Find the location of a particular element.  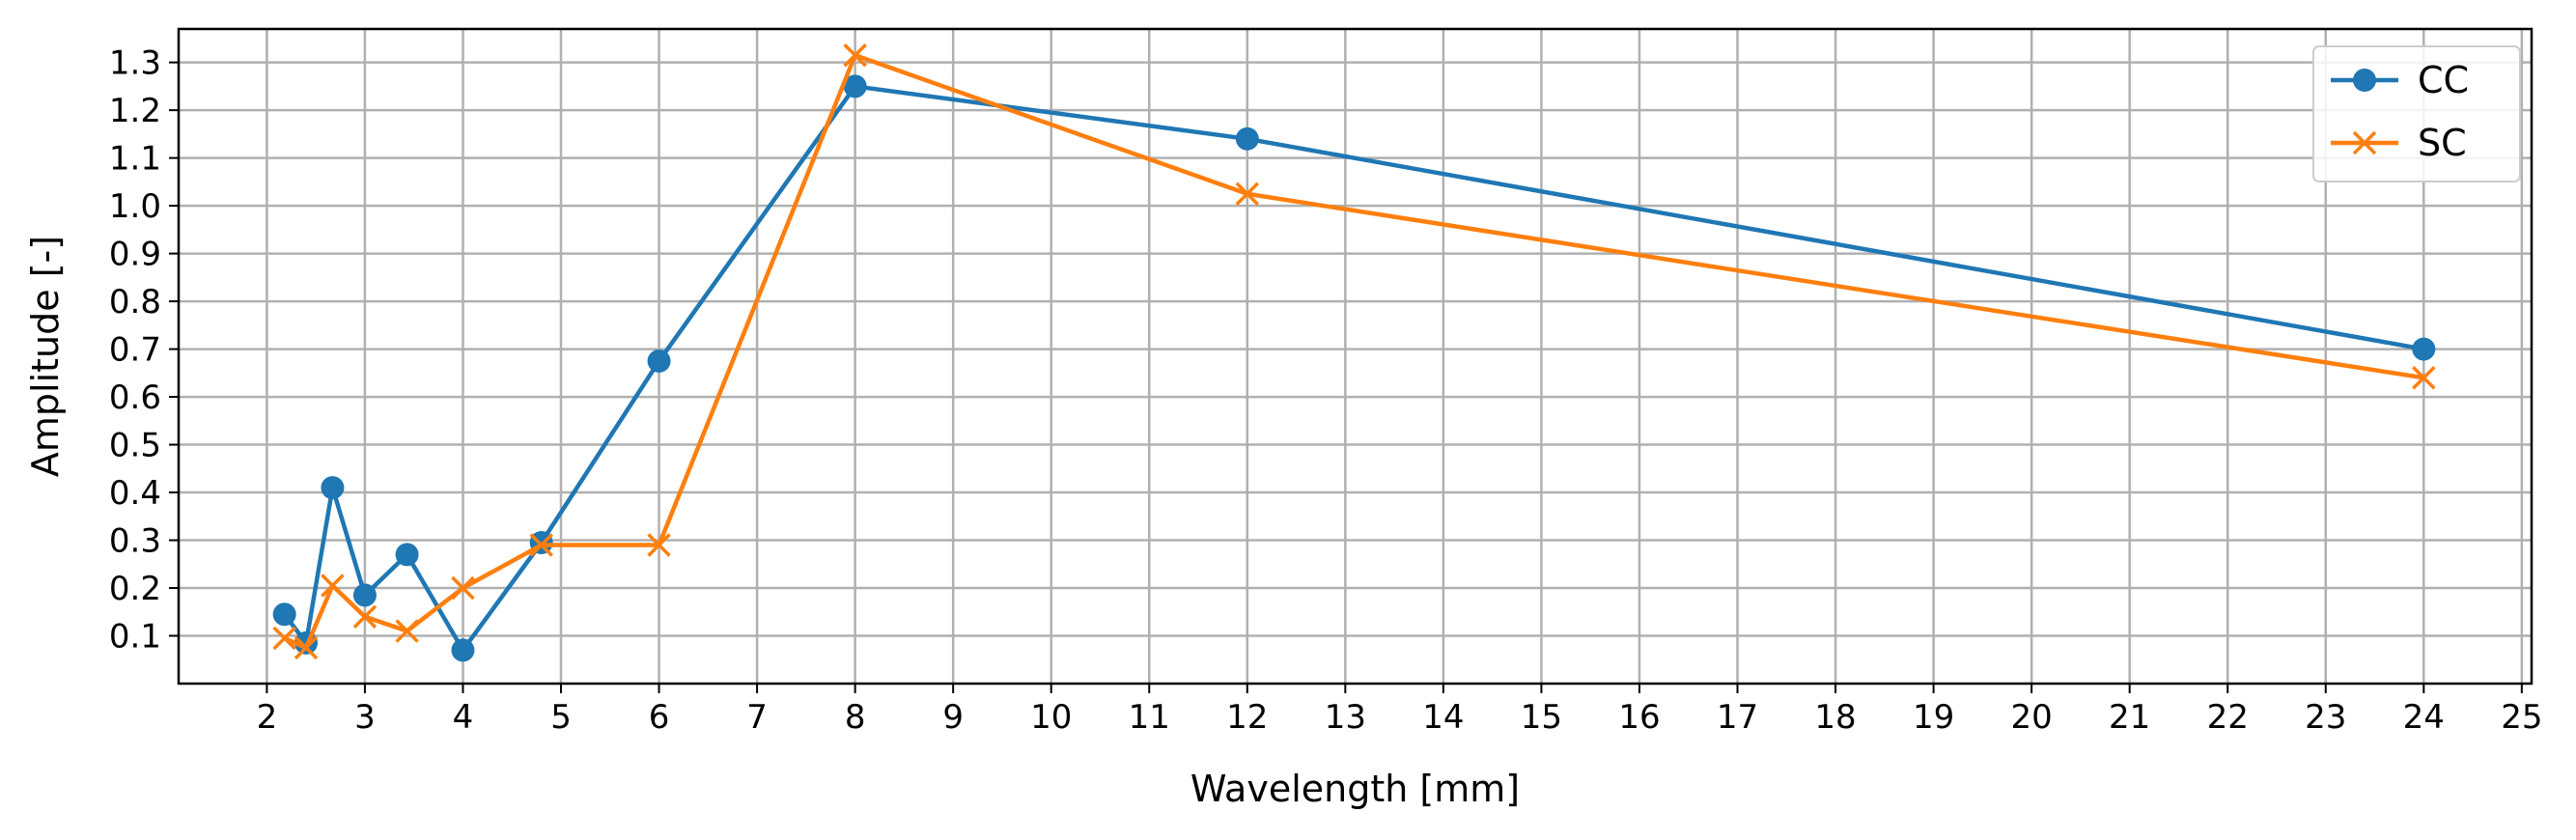

y-tick-label: 0.3 is located at coordinates (135, 542).